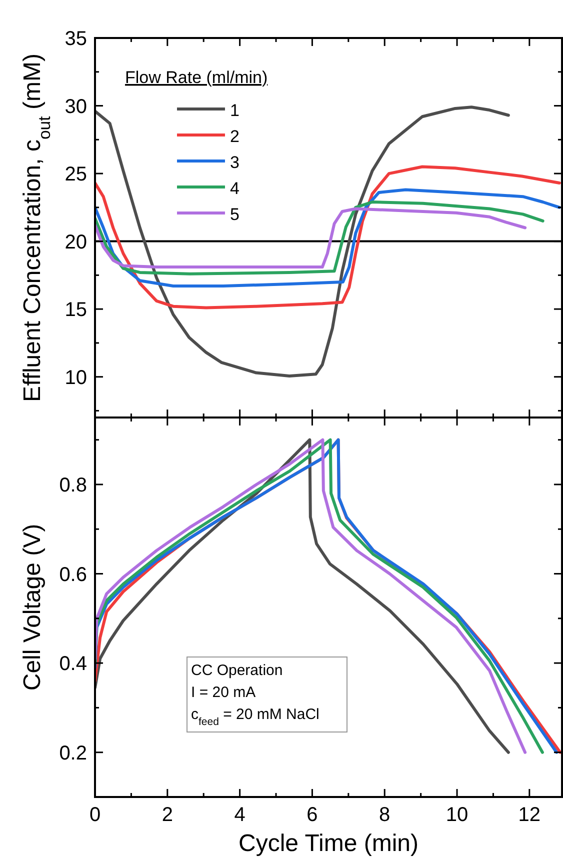 The height and width of the screenshot is (860, 563). Describe the element at coordinates (223, 692) in the screenshot. I see `annotation: I = 20 mA` at that location.